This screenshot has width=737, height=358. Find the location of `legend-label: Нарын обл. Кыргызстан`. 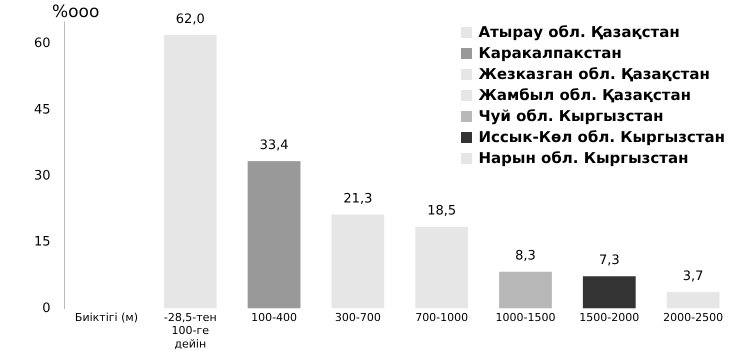

legend-label: Нарын обл. Кыргызстан is located at coordinates (583, 158).